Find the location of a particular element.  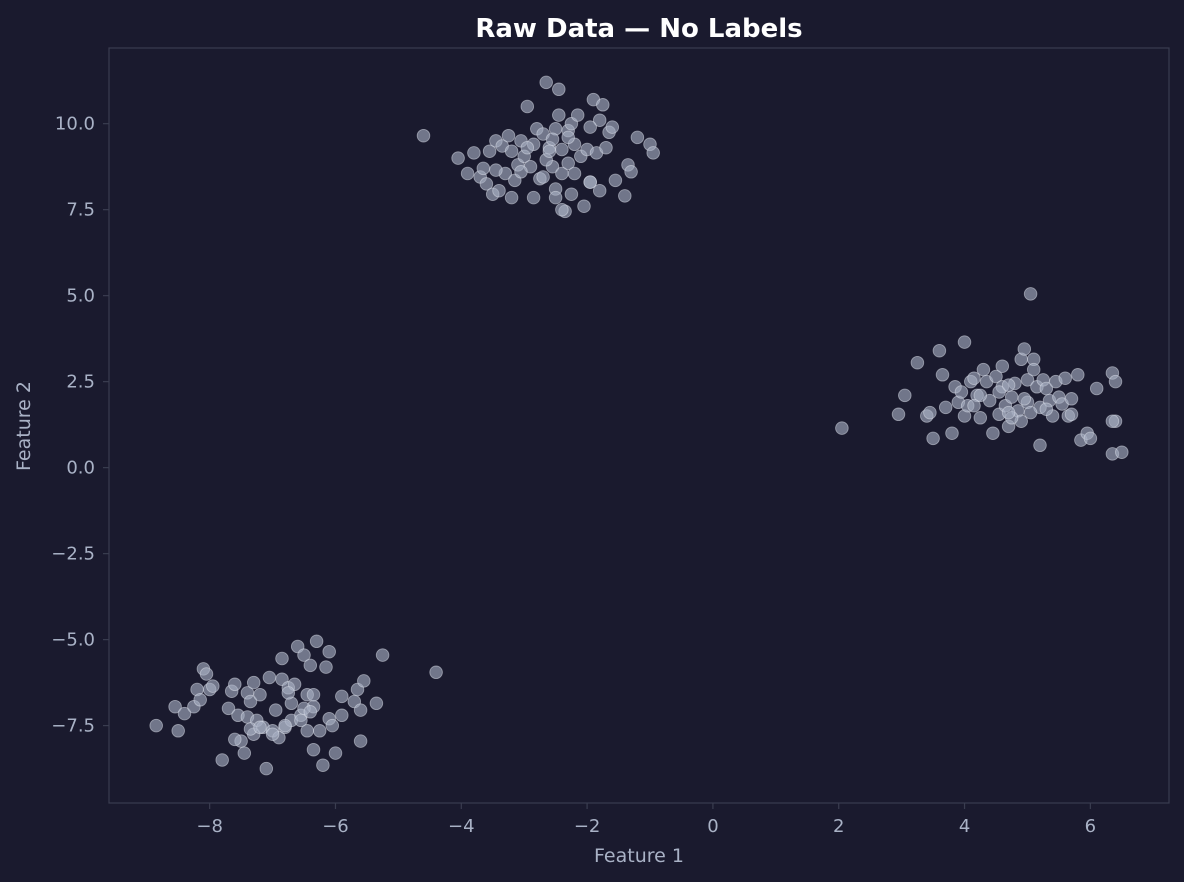

x-axis-ticks: −8 −6 −4 −2 0 2 4 6 is located at coordinates (646, 820).